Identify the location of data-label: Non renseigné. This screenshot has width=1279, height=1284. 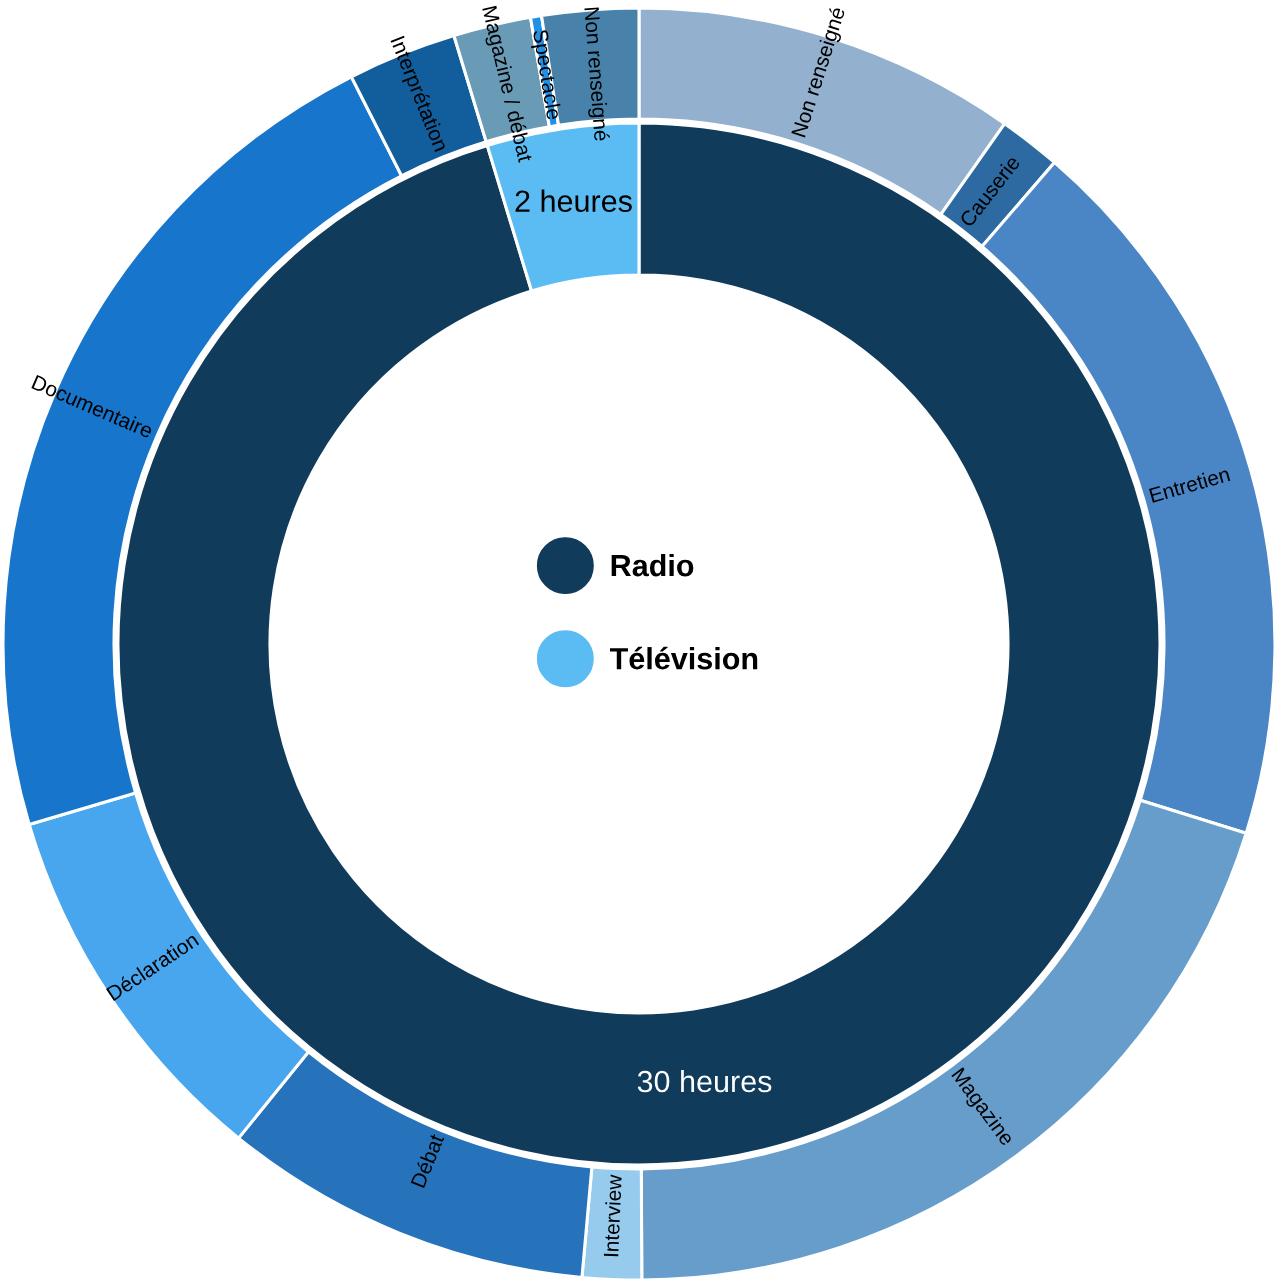
(595, 74).